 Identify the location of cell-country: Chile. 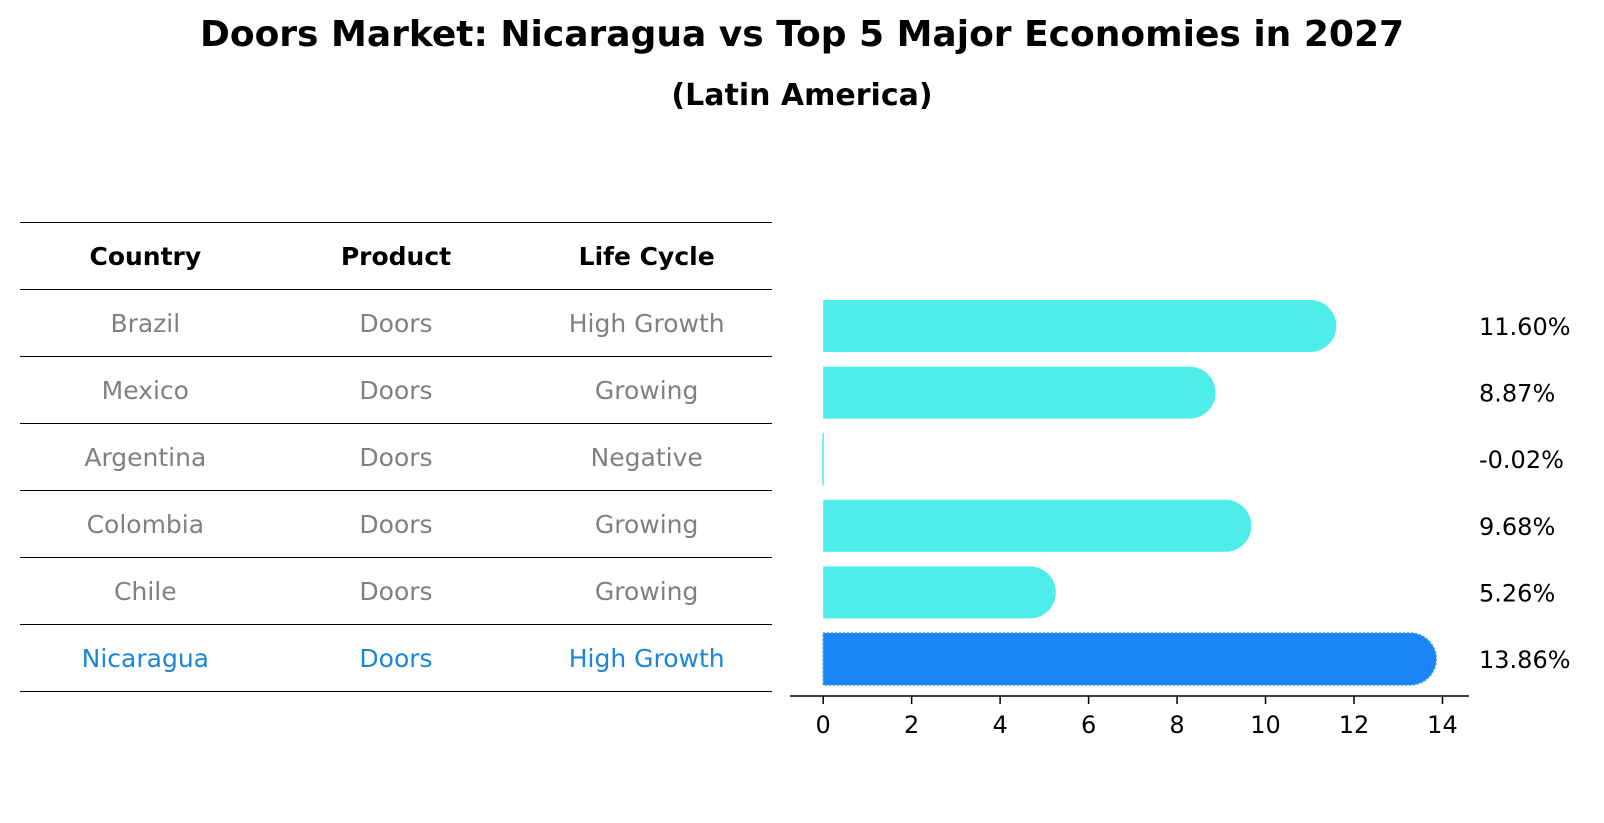
(145, 591).